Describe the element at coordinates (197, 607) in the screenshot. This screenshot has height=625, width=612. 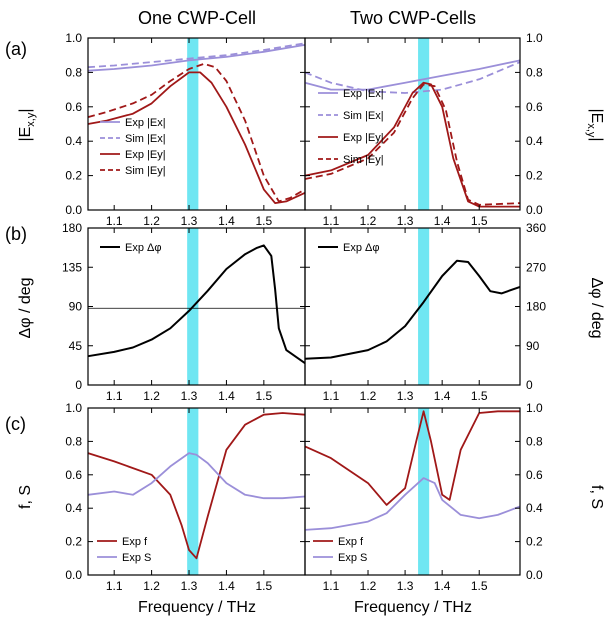
I see `xlabel-left: Frequency / THz` at that location.